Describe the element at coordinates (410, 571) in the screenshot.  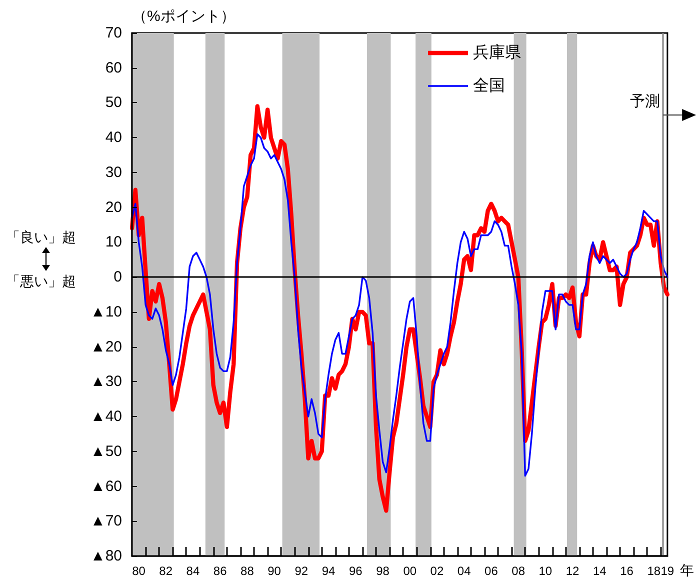
I see `x-tick-label: 00` at that location.